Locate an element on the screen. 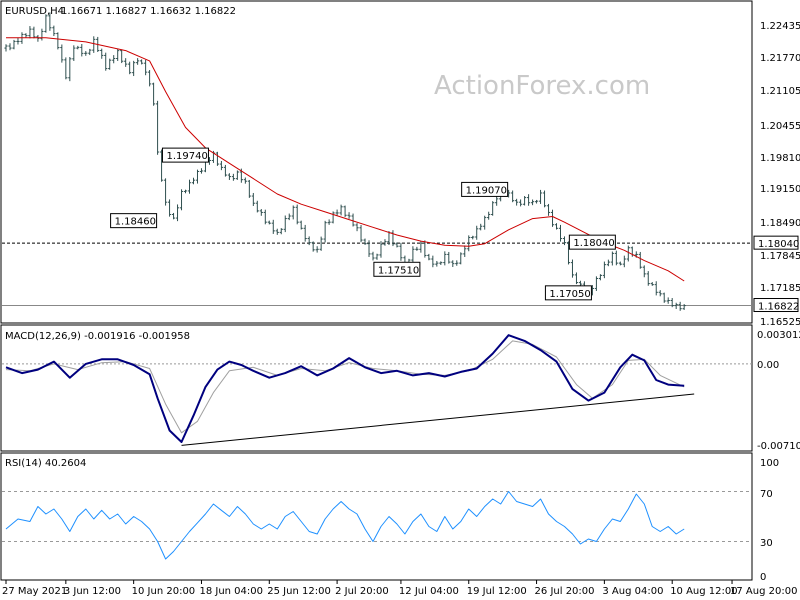 The image size is (800, 600). x-tick-label: 10 Jun 20:00 is located at coordinates (164, 591).